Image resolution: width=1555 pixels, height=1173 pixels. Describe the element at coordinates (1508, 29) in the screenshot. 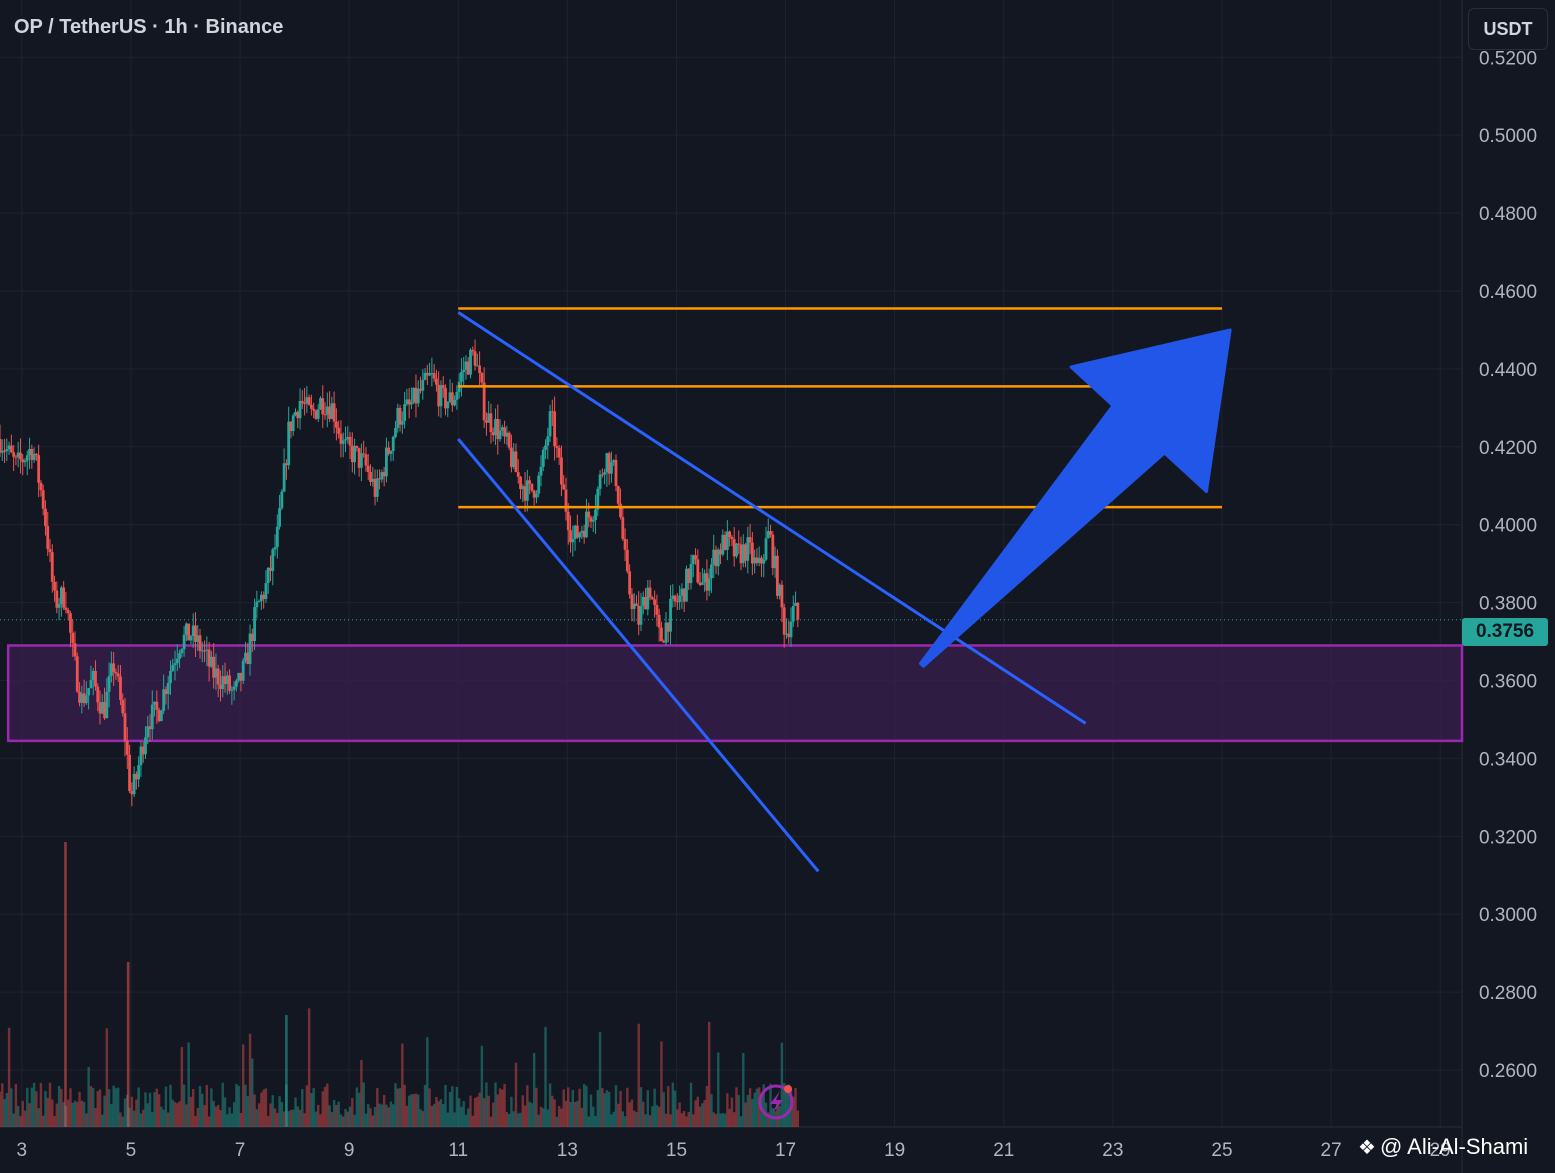

I see `currency-unit-button: USDT` at that location.